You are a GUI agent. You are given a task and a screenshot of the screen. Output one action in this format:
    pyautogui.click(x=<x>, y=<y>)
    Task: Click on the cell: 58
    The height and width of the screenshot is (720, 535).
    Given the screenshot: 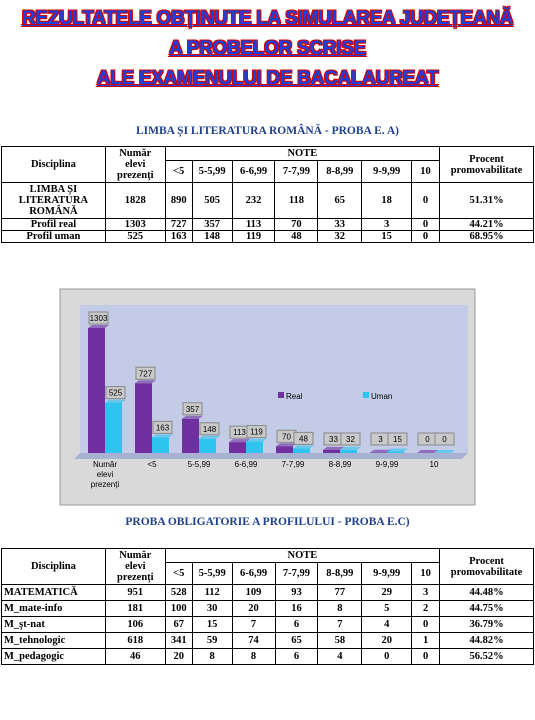 What is the action you would take?
    pyautogui.click(x=340, y=640)
    